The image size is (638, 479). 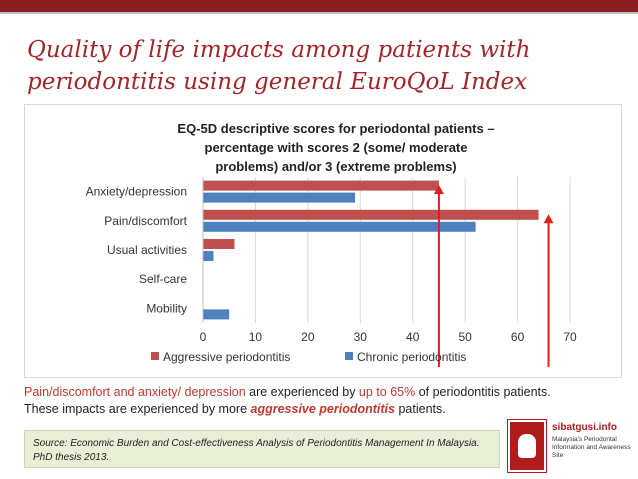 What do you see at coordinates (413, 337) in the screenshot?
I see `x-tick-label: 40` at bounding box center [413, 337].